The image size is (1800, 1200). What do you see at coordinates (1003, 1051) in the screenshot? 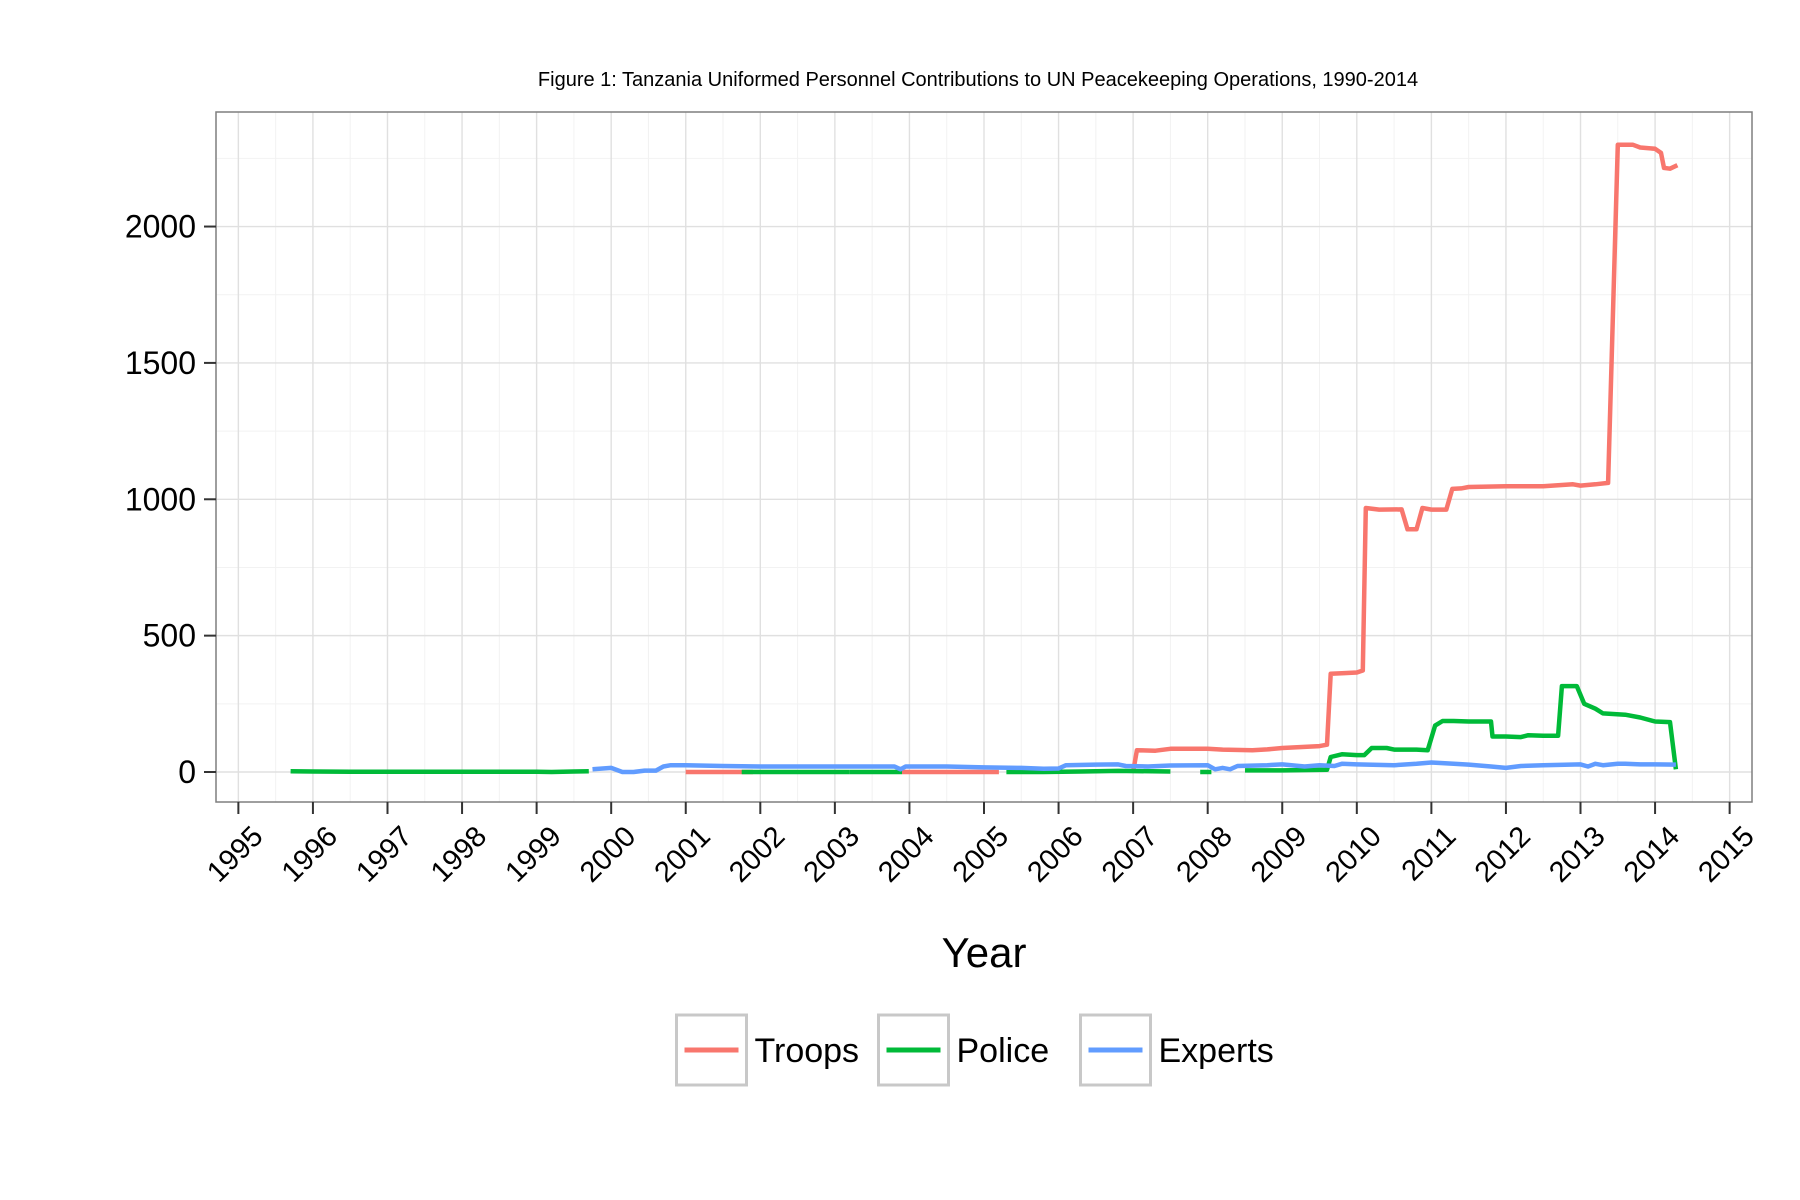
I see `legend-label: Police` at bounding box center [1003, 1051].